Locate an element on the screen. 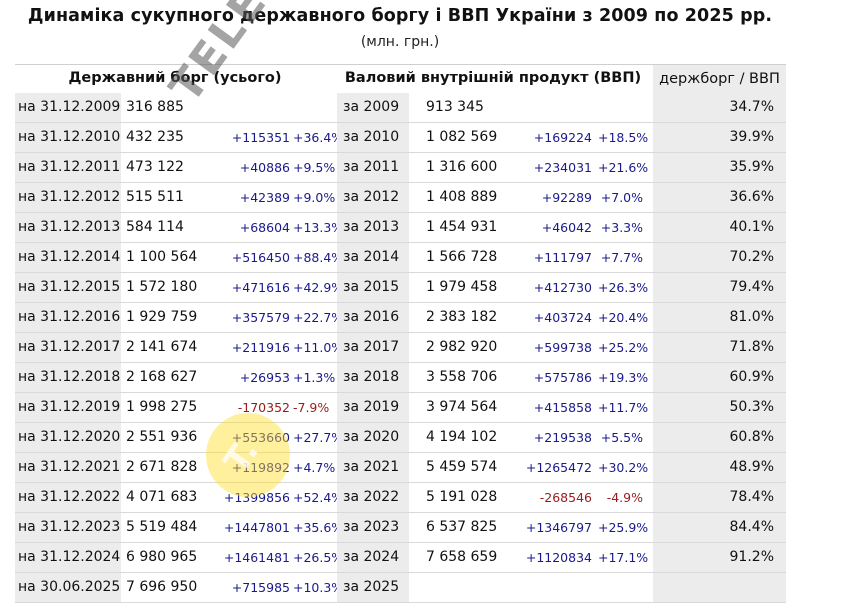 The height and width of the screenshot is (616, 845). row-gdp: 913 345 is located at coordinates (455, 107).